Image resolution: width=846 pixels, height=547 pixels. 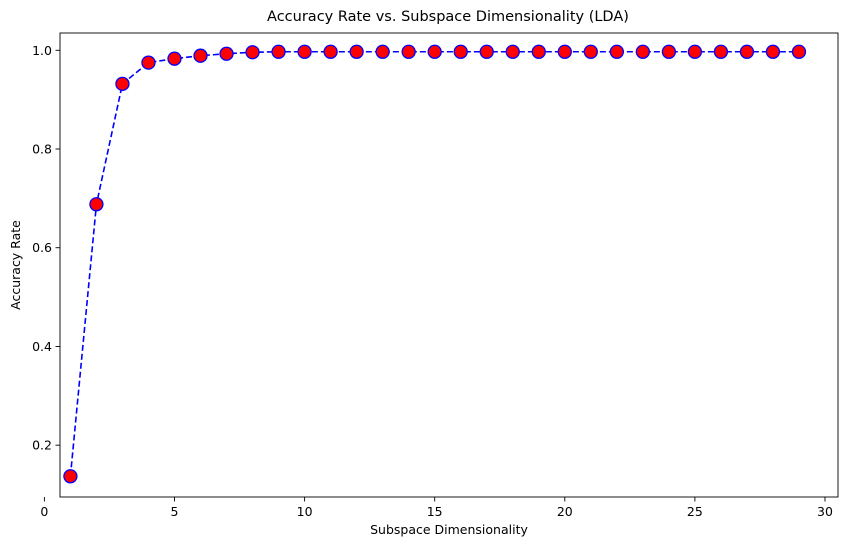 I want to click on x-tick-label: 20, so click(x=565, y=511).